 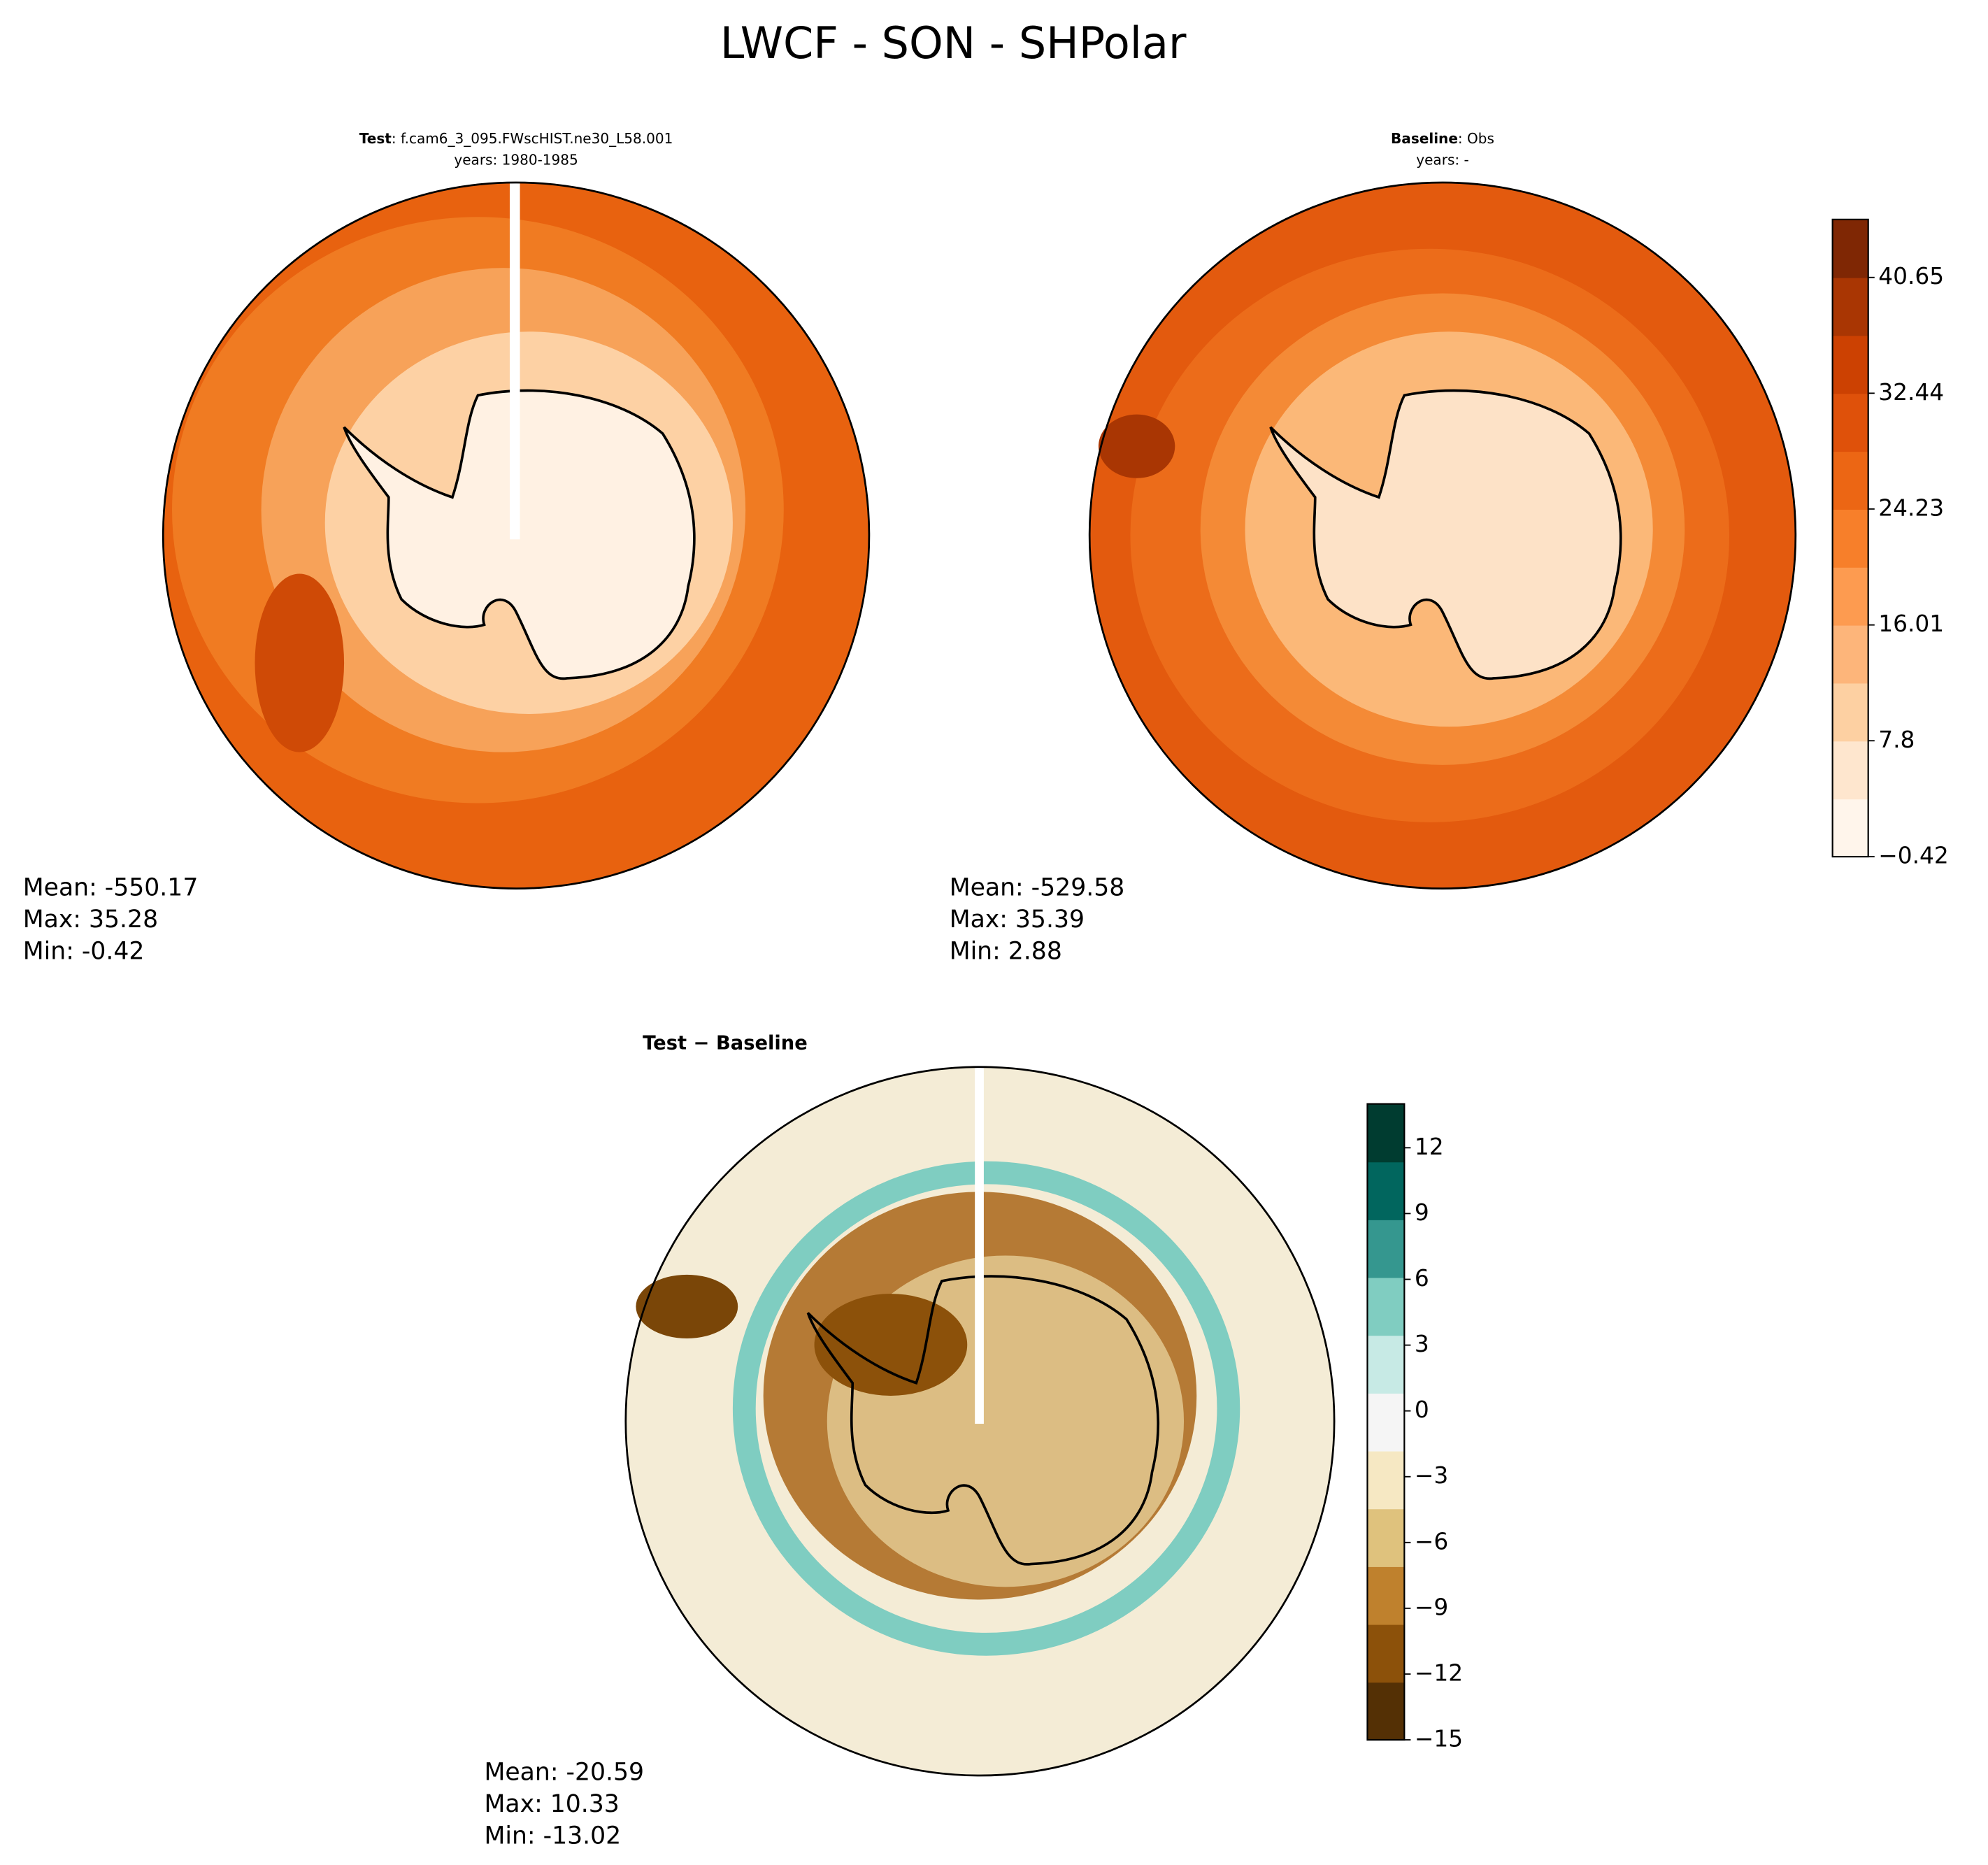 What do you see at coordinates (1432, 1607) in the screenshot?
I see `colorbar-tick-label: −9` at bounding box center [1432, 1607].